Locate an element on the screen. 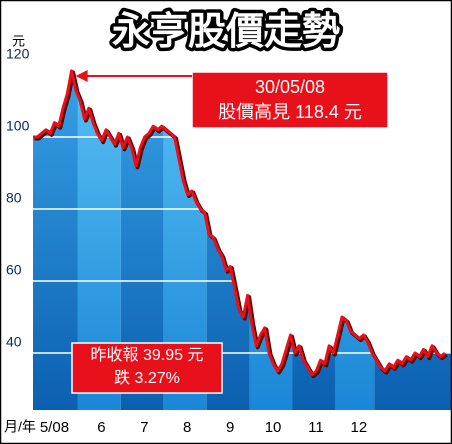  y-tick-label: 100 is located at coordinates (18, 126).